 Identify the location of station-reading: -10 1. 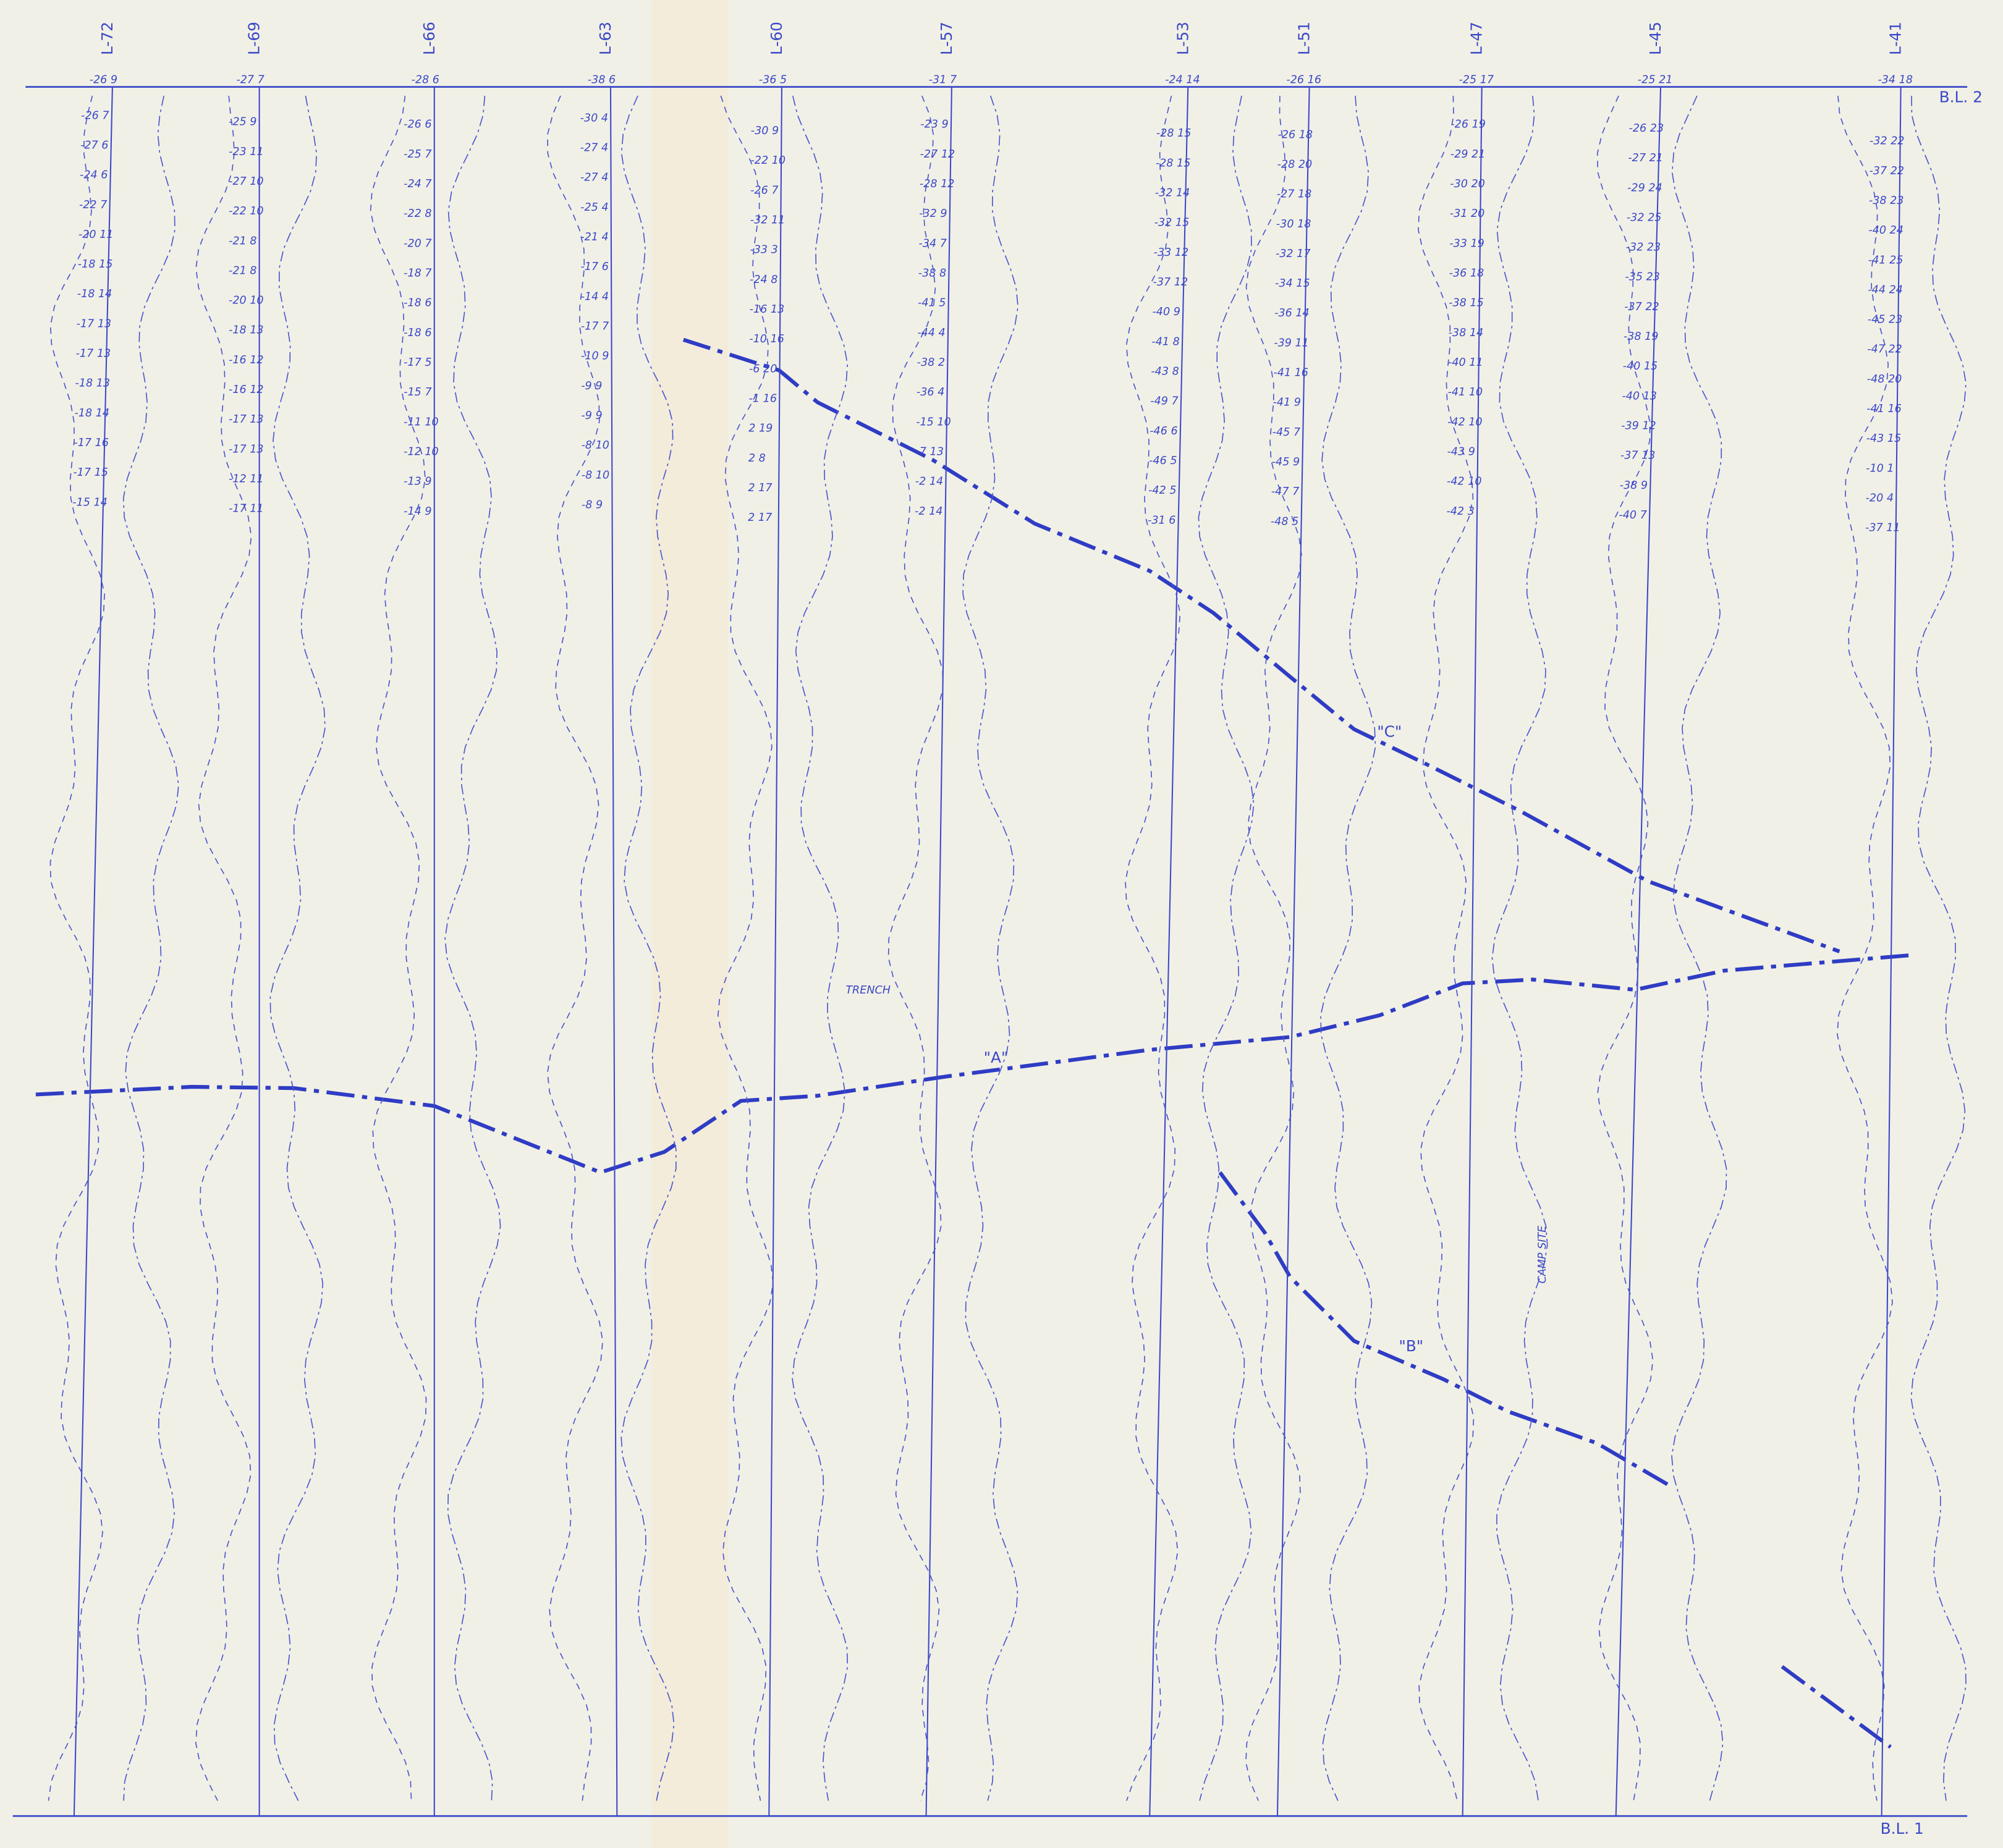
(1880, 468).